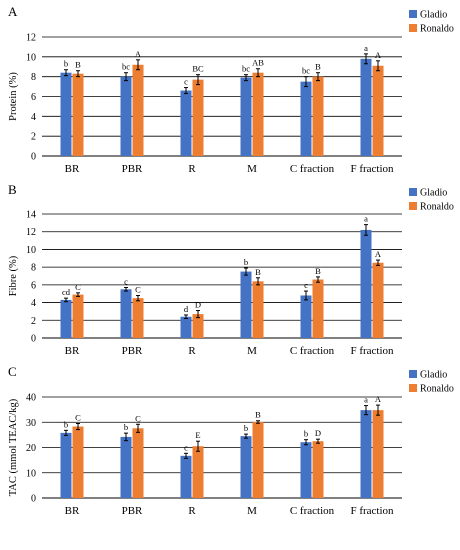 Image resolution: width=460 pixels, height=550 pixels. Describe the element at coordinates (258, 63) in the screenshot. I see `significance-letter: AB` at that location.